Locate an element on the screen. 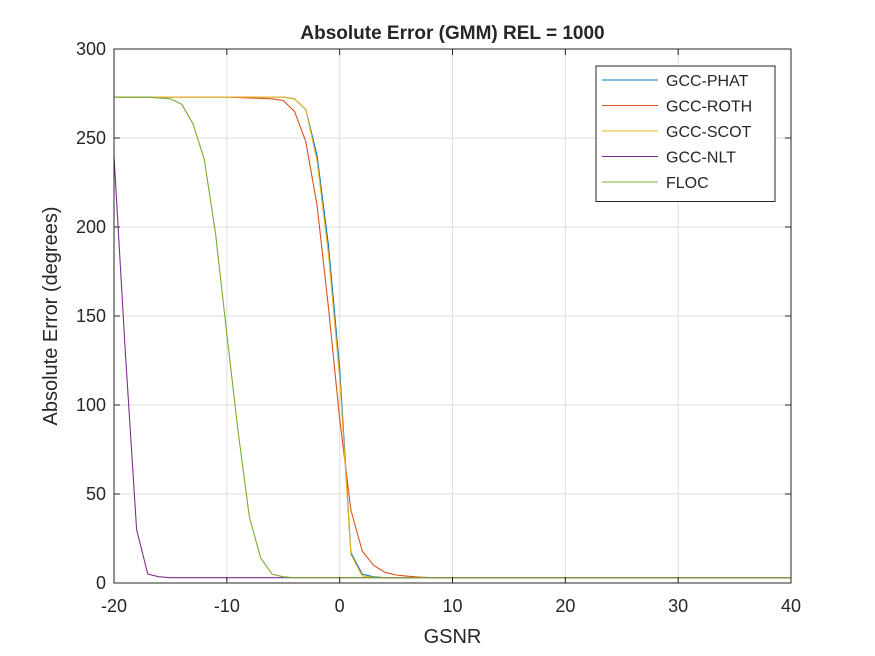  y-axis-label: Absolute Error (degrees) is located at coordinates (51, 316).